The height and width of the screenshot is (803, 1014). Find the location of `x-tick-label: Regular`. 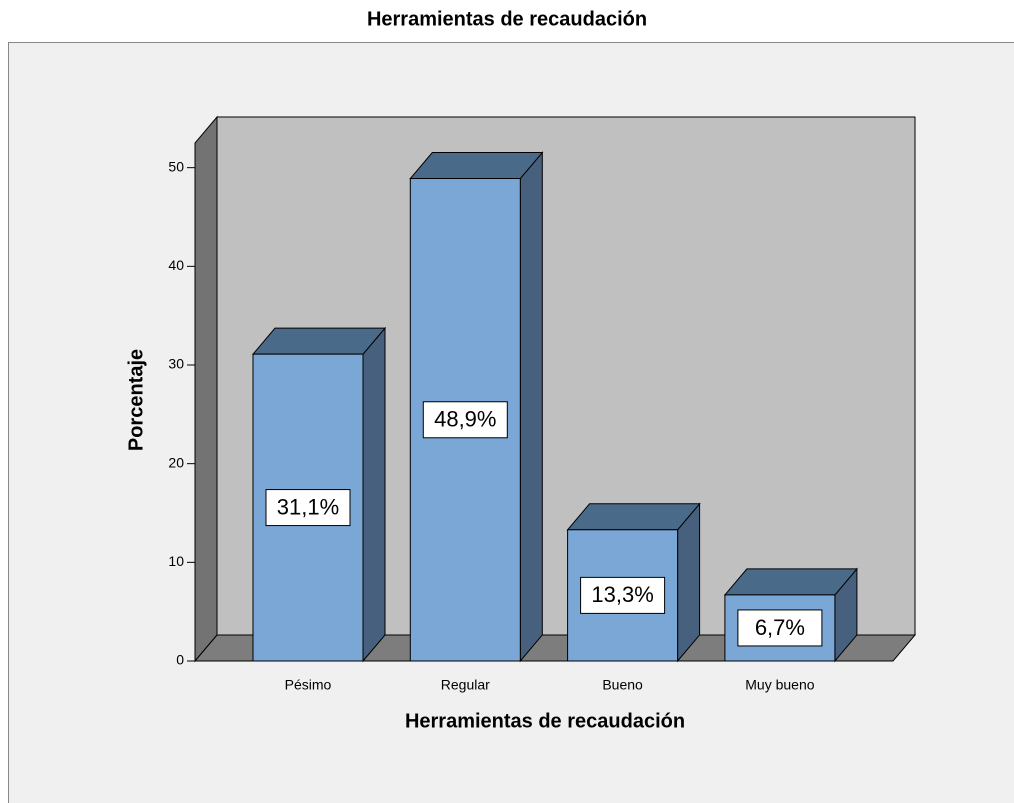

x-tick-label: Regular is located at coordinates (465, 685).